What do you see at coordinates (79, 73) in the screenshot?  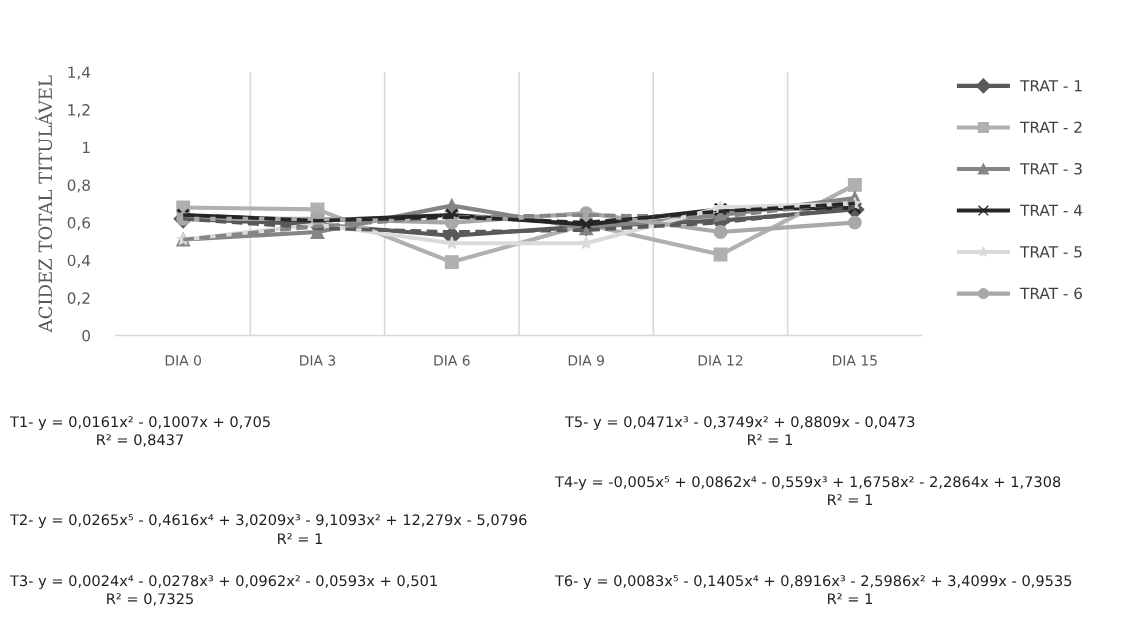 I see `y-tick-label: 1,4` at bounding box center [79, 73].